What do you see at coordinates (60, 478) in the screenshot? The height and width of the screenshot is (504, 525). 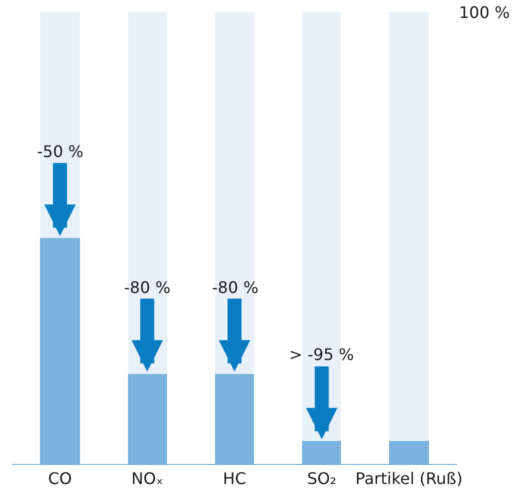 I see `x-tick-label: CO` at bounding box center [60, 478].